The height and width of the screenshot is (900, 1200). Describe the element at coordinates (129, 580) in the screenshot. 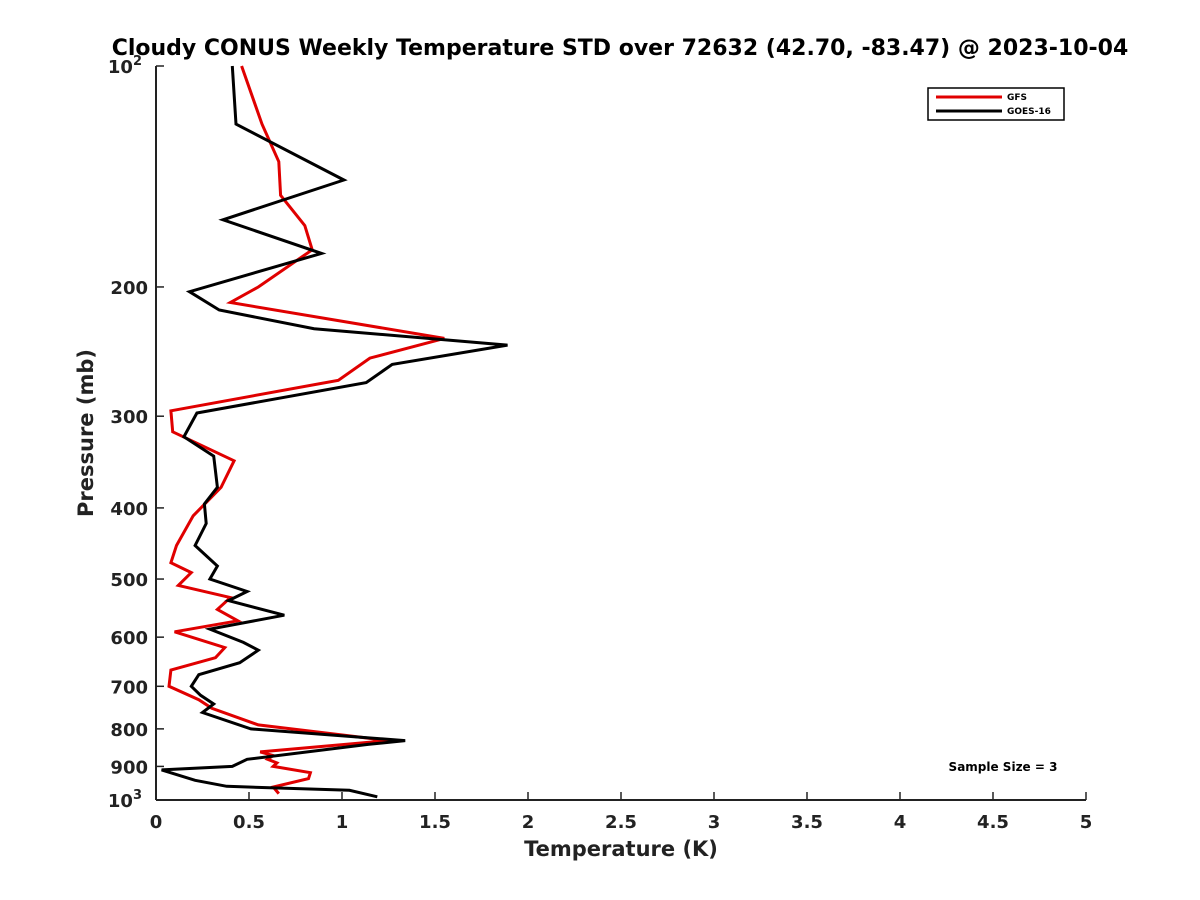

I see `y-tick-label: 500` at that location.